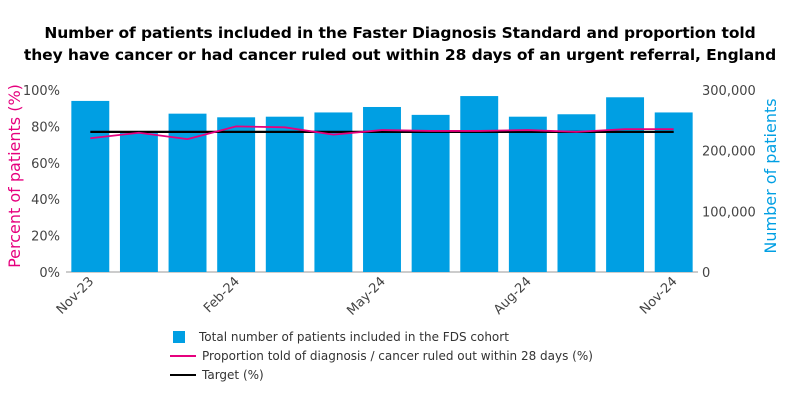  What do you see at coordinates (729, 212) in the screenshot?
I see `right-tick-label: 100,000` at bounding box center [729, 212].